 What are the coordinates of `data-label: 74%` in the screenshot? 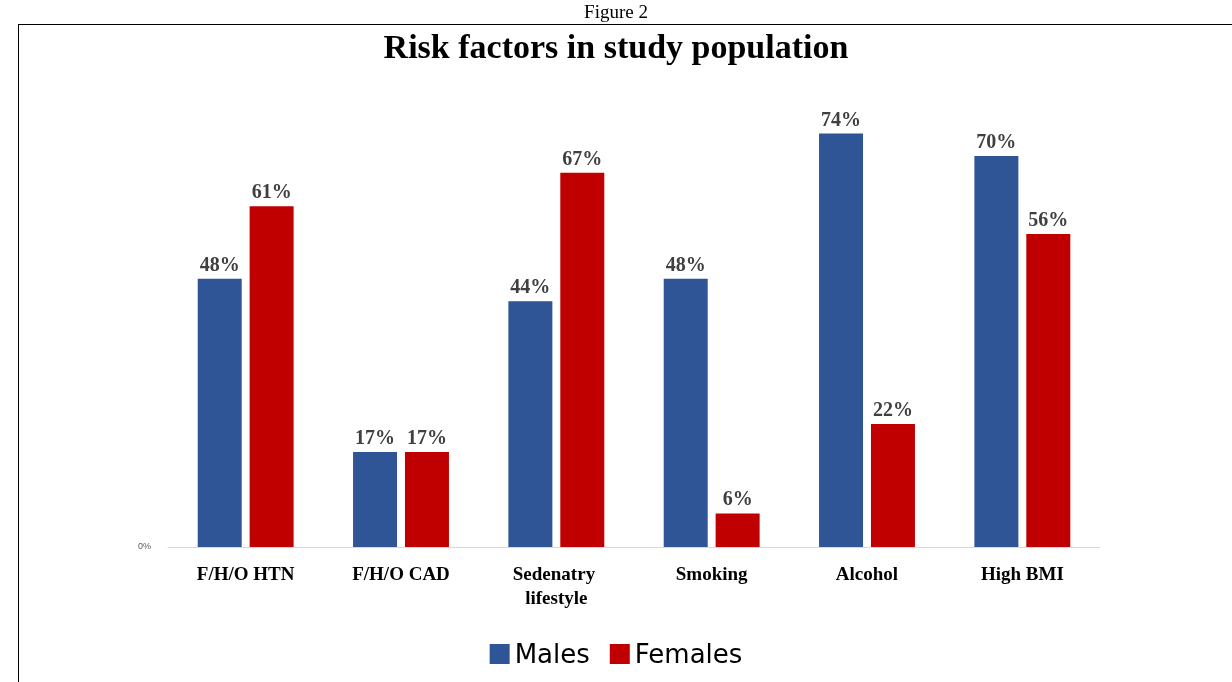 It's located at (841, 118).